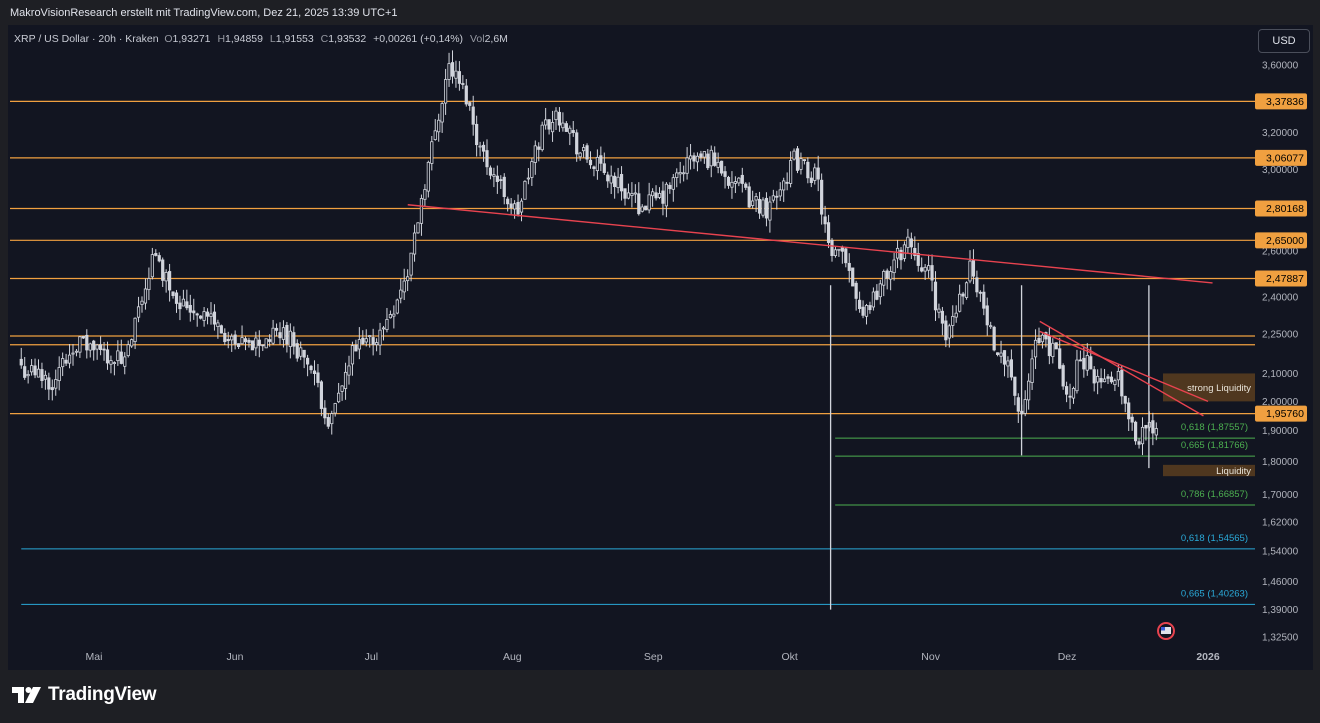 The width and height of the screenshot is (1320, 723). What do you see at coordinates (1285, 102) in the screenshot?
I see `price-tag-label: 3,37836` at bounding box center [1285, 102].